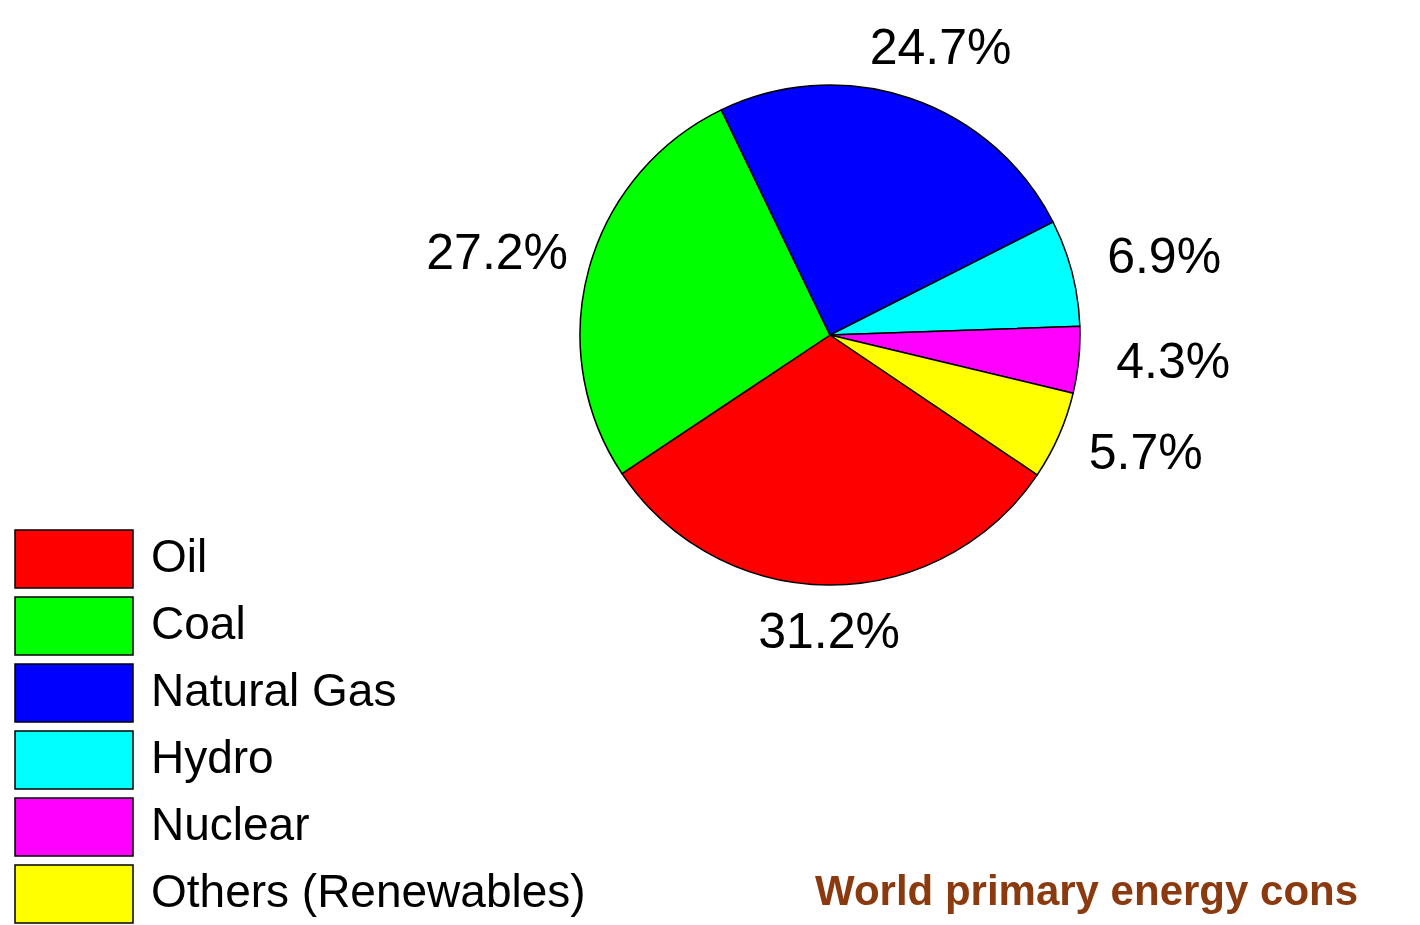 This screenshot has height=925, width=1420. What do you see at coordinates (1145, 451) in the screenshot?
I see `data-label: 5.7%` at bounding box center [1145, 451].